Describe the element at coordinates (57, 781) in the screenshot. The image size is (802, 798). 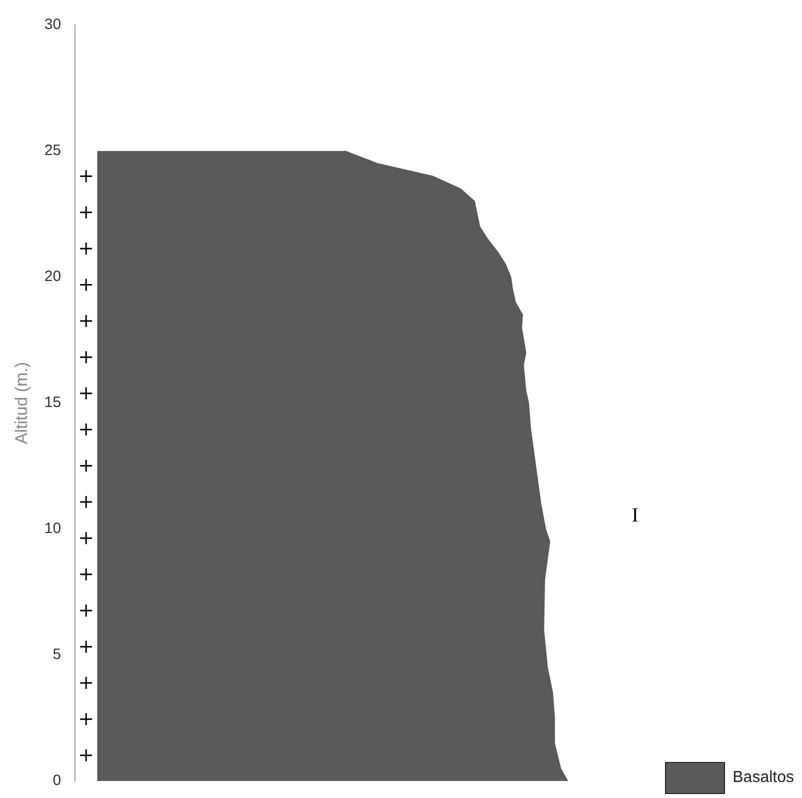
I see `y-tick-label: 0` at that location.